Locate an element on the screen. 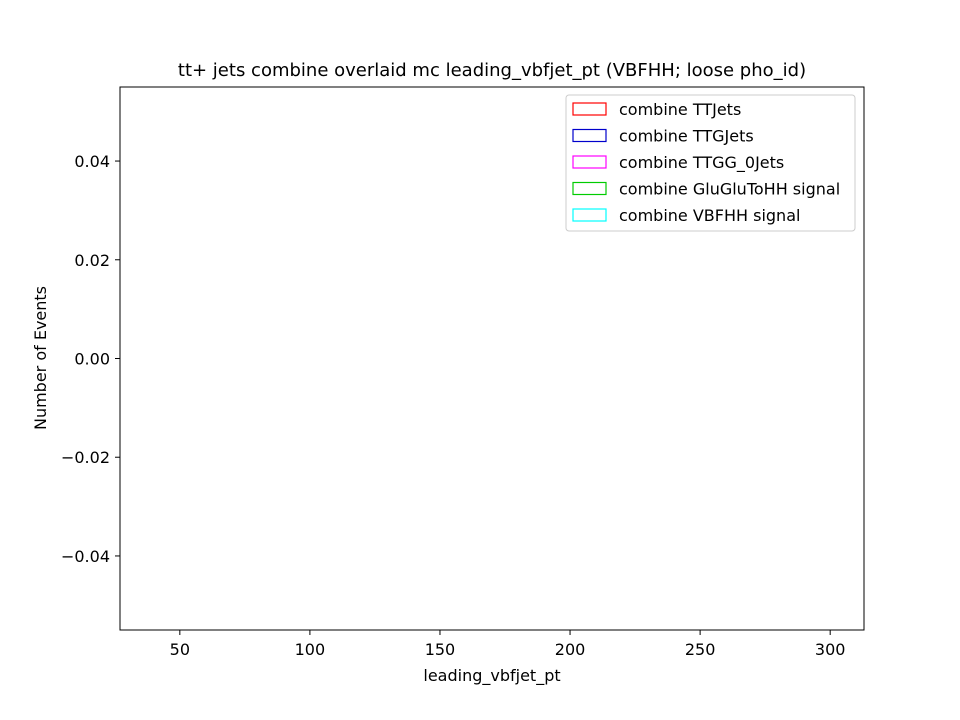  y-axis-ticks: −0.04 −0.02 0.00 0.02 0.04 is located at coordinates (90, 359).